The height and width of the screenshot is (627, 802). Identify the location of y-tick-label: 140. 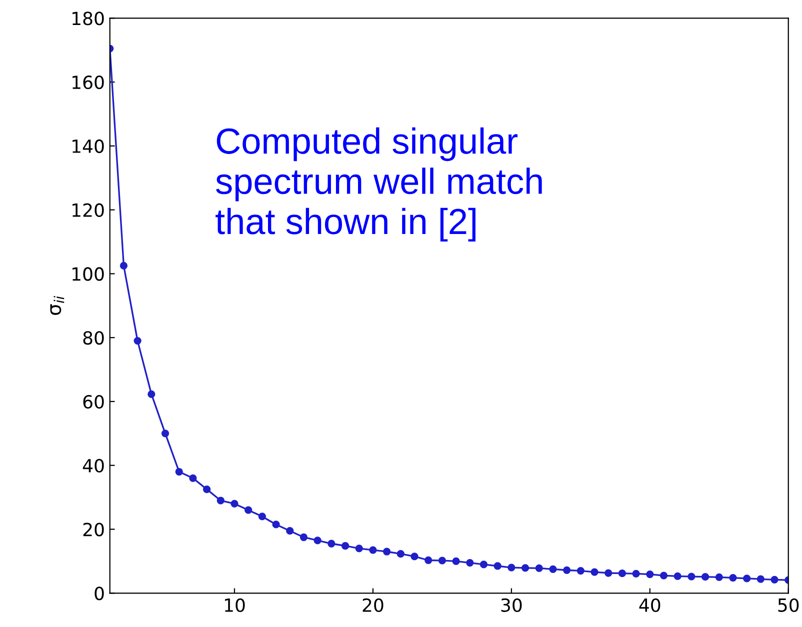
(88, 146).